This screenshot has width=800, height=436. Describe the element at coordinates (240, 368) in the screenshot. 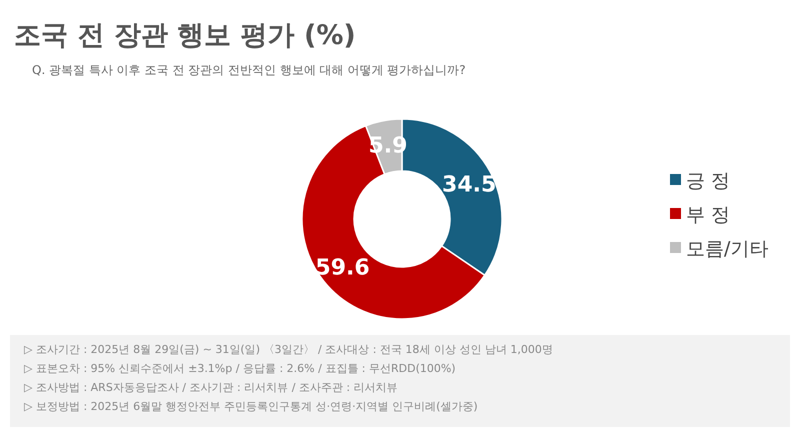

I see `text: ▷ 표본오차 : 95% 신뢰수준에서 ±3.1%p / 응답률 : 2.6% / 표집틀 : 무선RDD(100%)` at that location.